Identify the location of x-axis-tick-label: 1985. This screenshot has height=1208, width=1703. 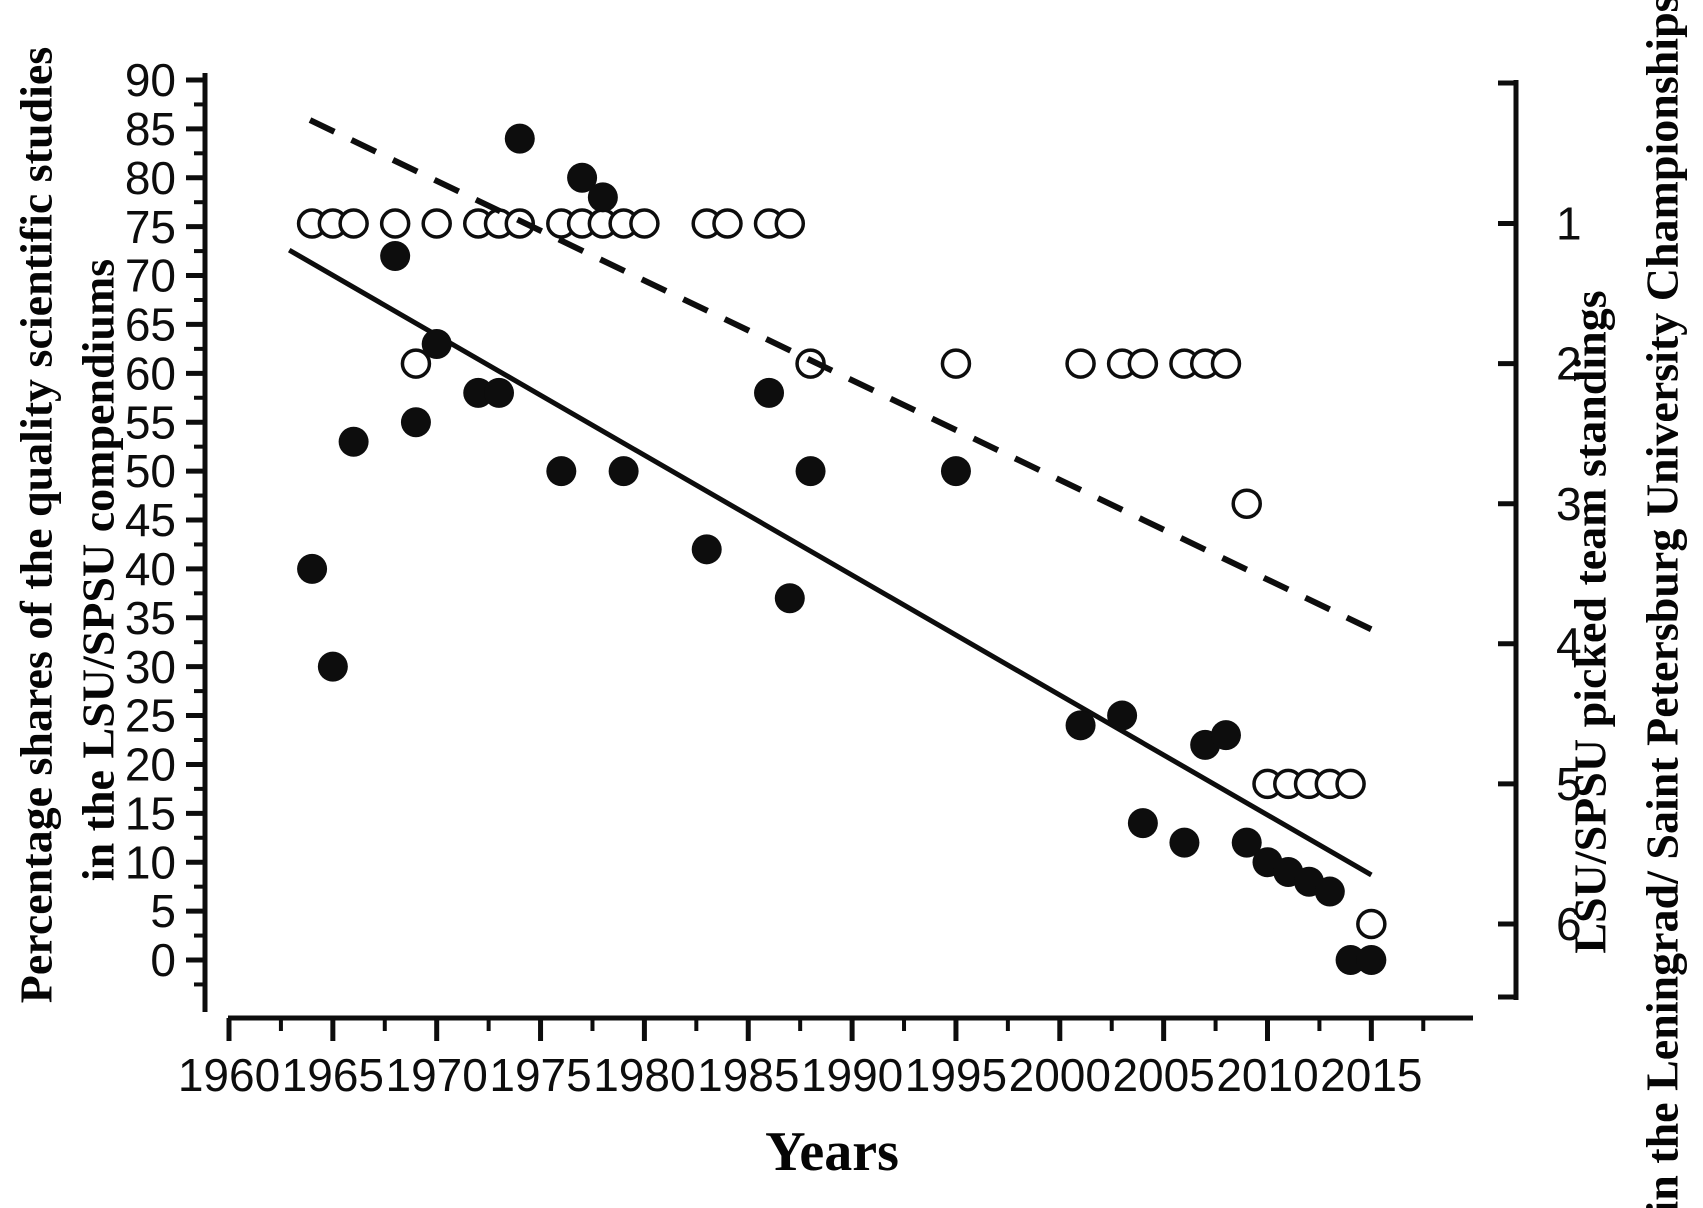
(748, 1075).